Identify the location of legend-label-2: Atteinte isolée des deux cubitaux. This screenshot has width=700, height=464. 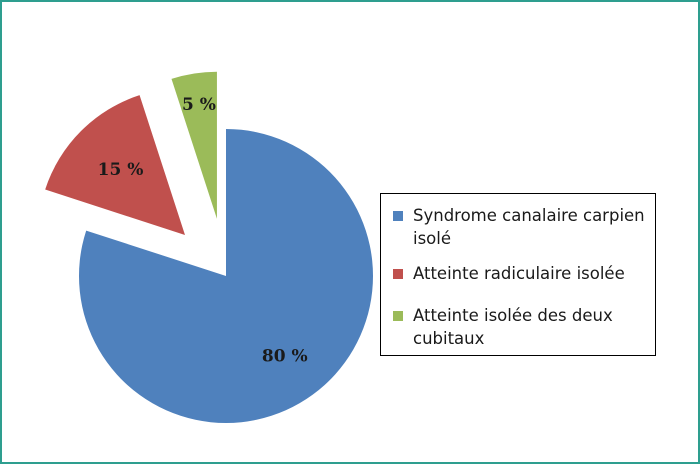
(513, 327).